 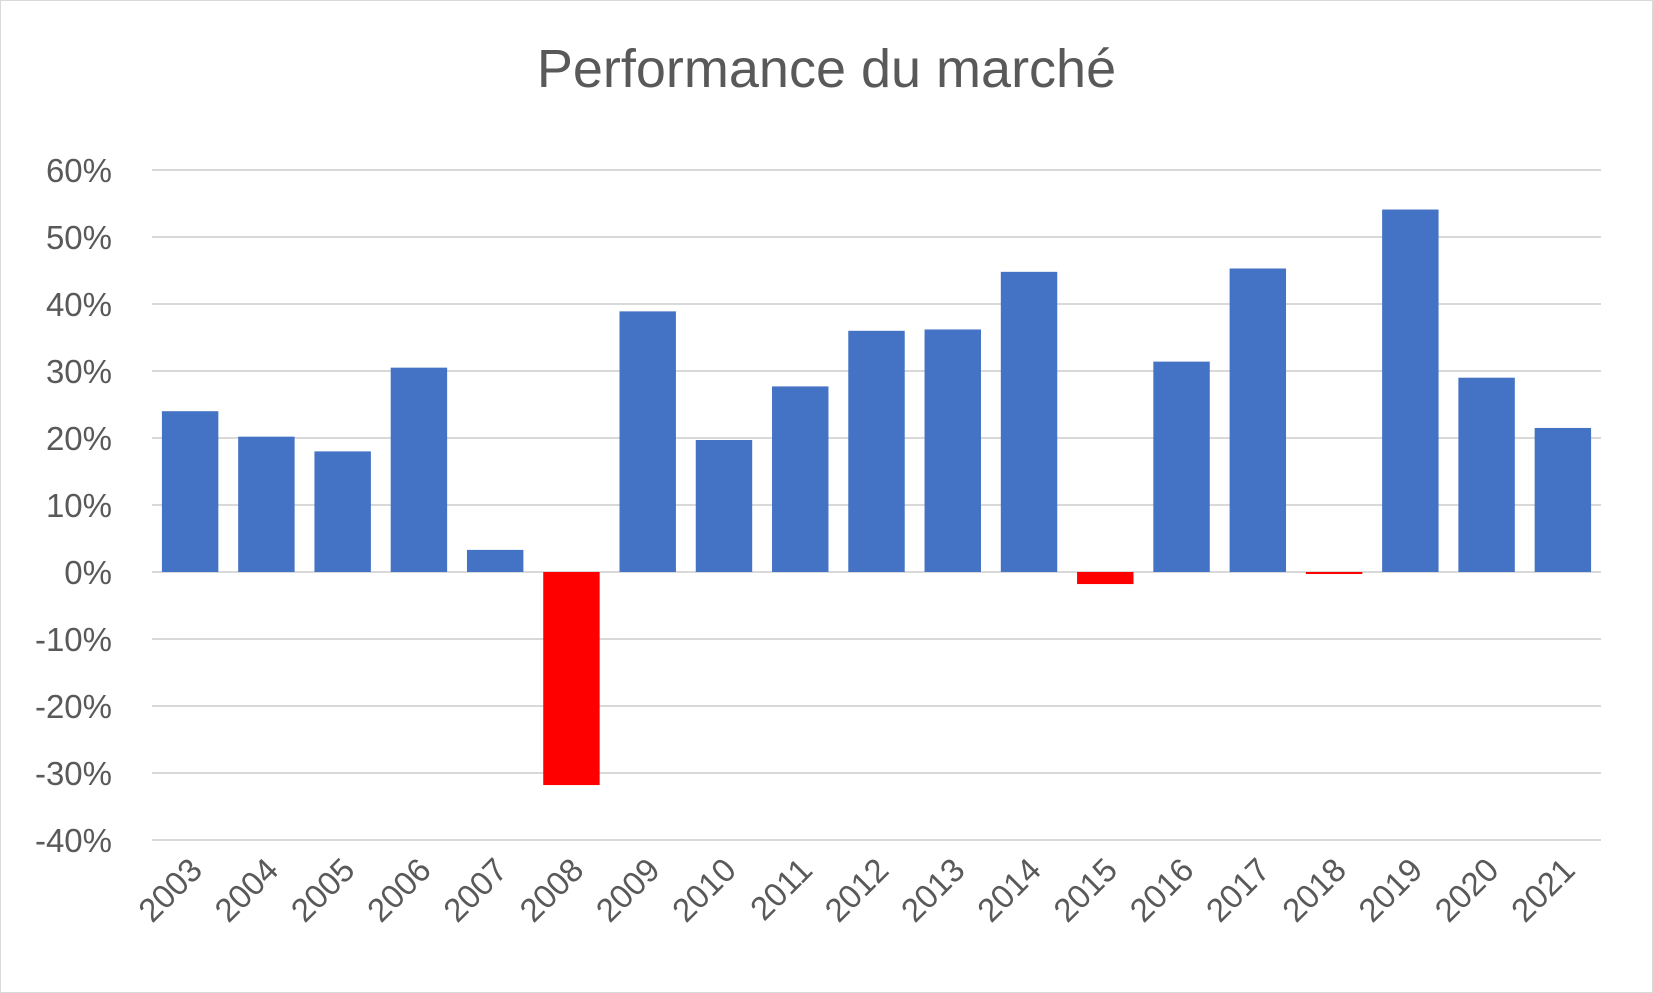 I want to click on x-tick-label: 2016, so click(x=1161, y=890).